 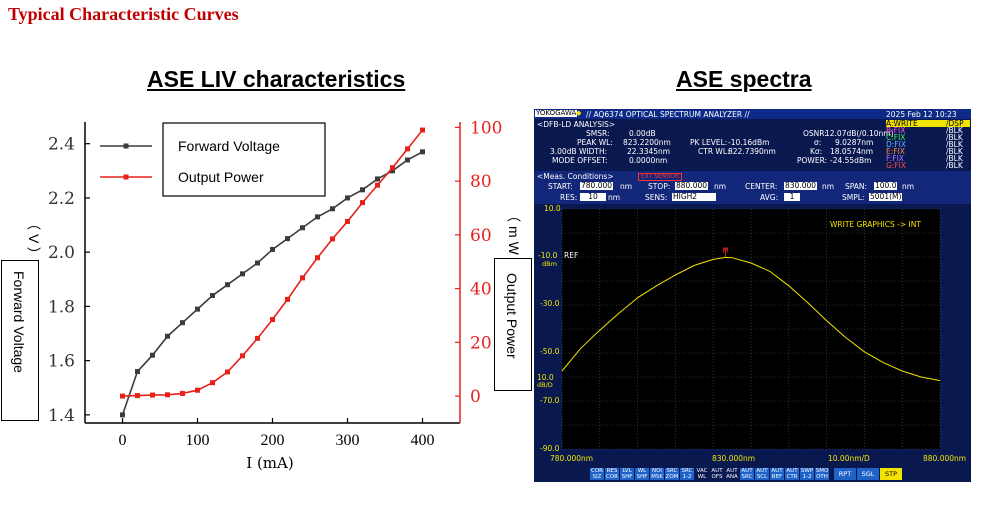 What do you see at coordinates (725, 250) in the screenshot?
I see `peak-marker: M` at bounding box center [725, 250].